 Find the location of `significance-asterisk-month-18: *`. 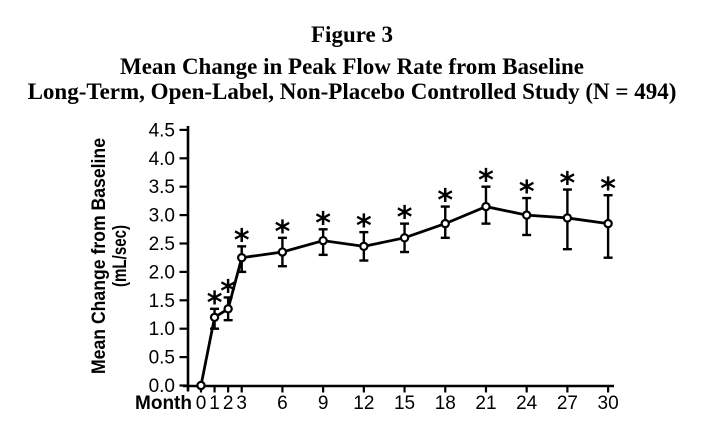

significance-asterisk-month-18: * is located at coordinates (445, 201).